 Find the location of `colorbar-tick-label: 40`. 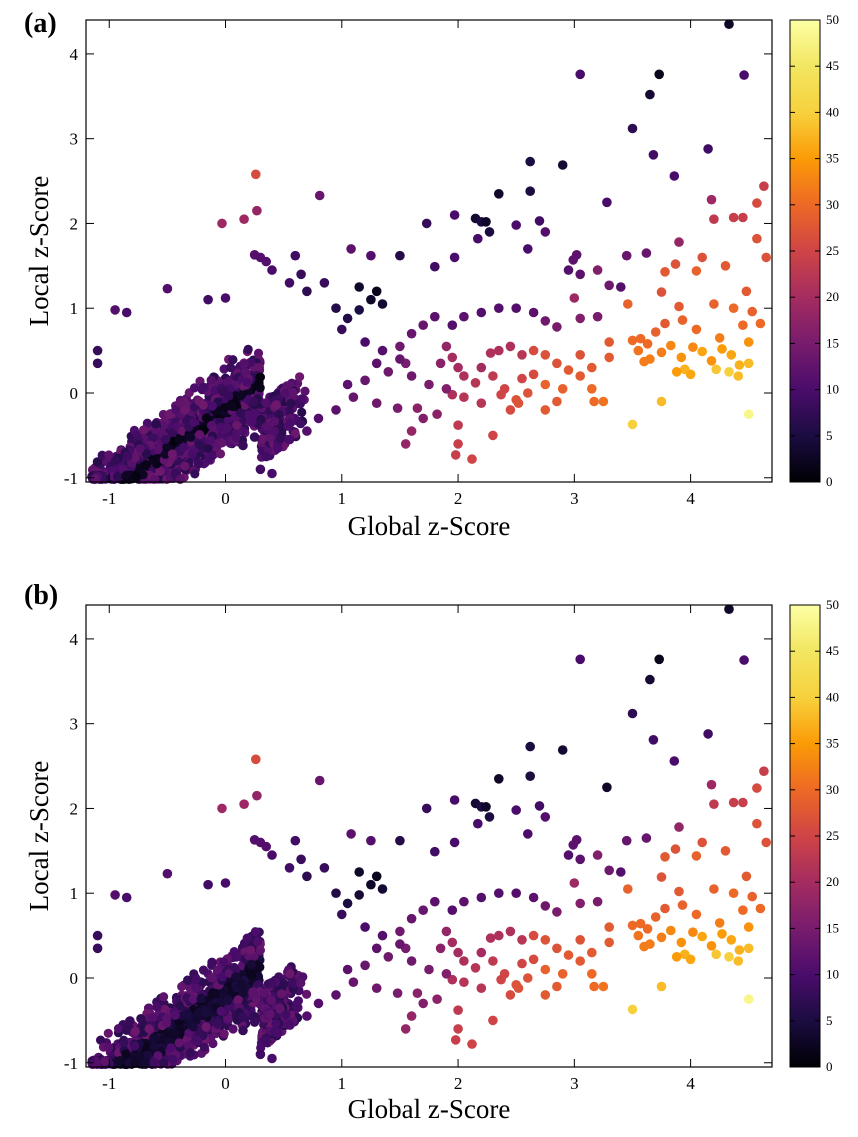

colorbar-tick-label: 40 is located at coordinates (832, 696).